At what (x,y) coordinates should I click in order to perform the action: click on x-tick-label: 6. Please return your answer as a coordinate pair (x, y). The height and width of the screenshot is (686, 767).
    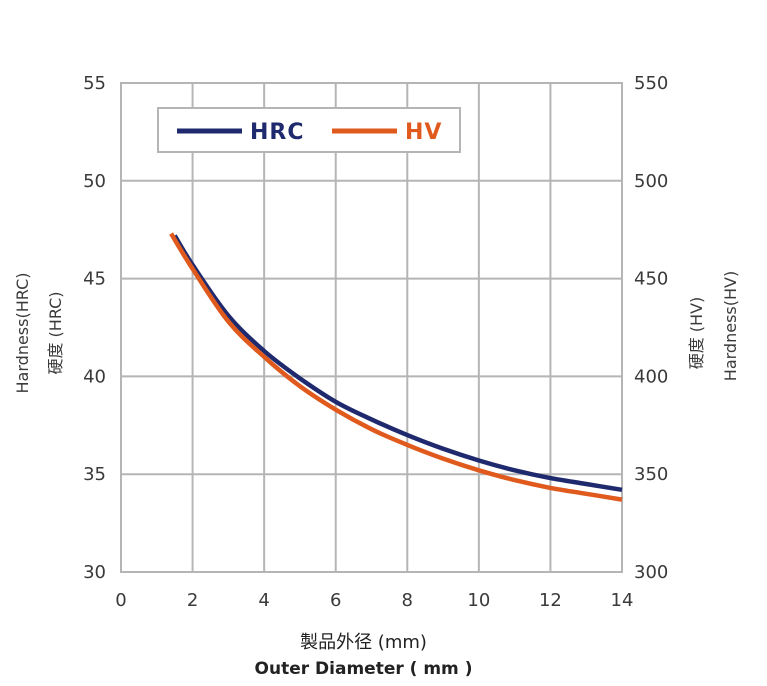
    Looking at the image, I should click on (335, 600).